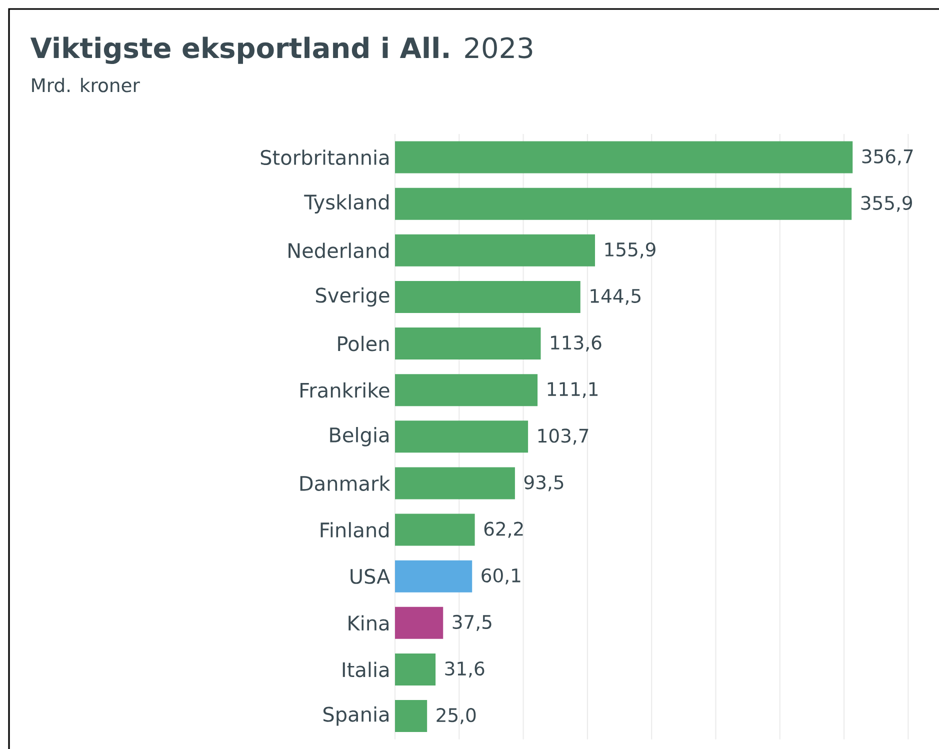 This screenshot has width=939, height=749. Describe the element at coordinates (363, 344) in the screenshot. I see `y-tick-label: Polen` at that location.